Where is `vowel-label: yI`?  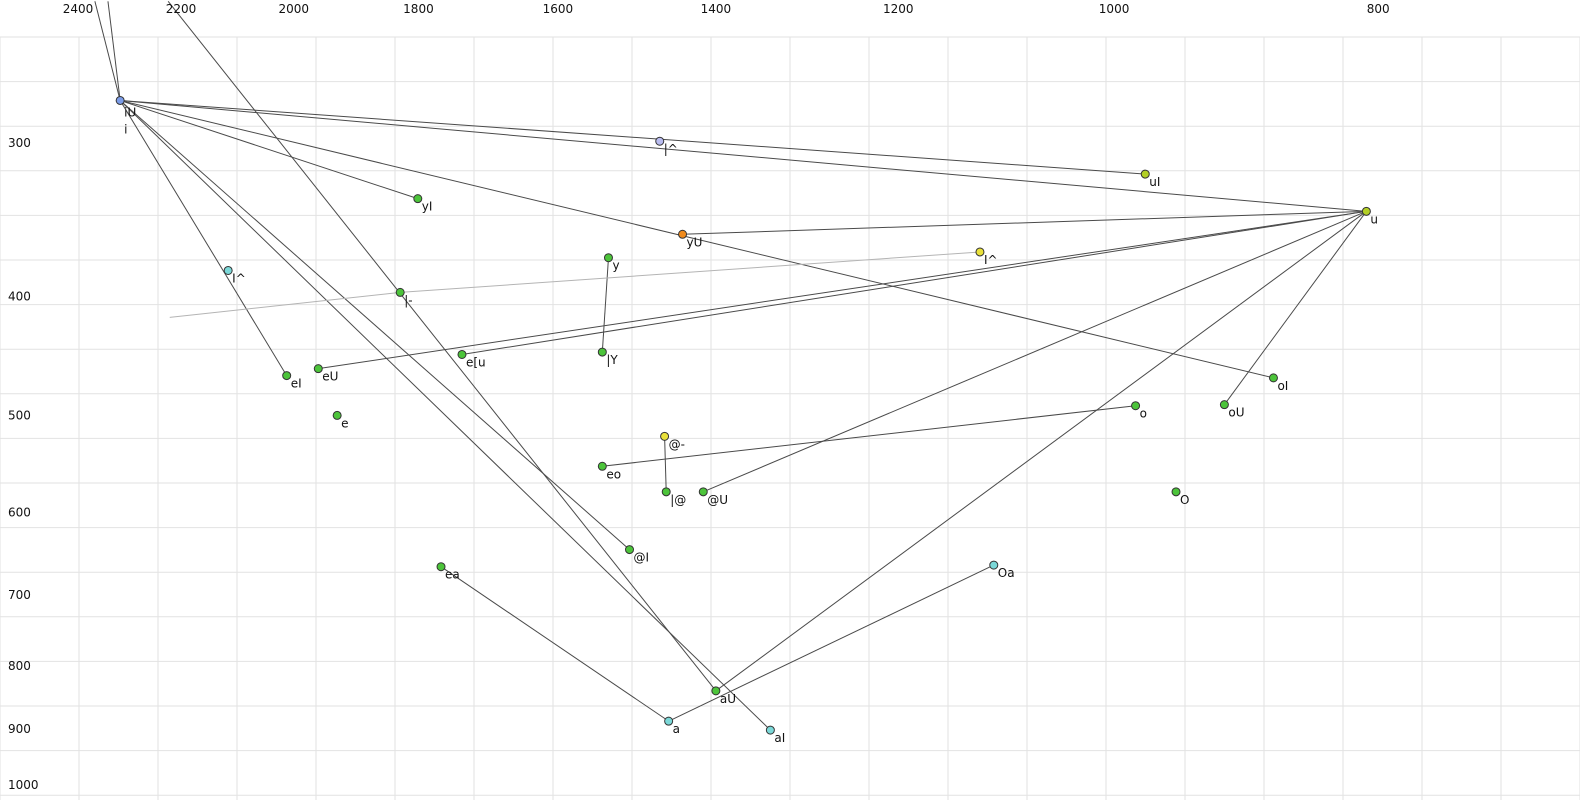
vowel-label: yI is located at coordinates (427, 207).